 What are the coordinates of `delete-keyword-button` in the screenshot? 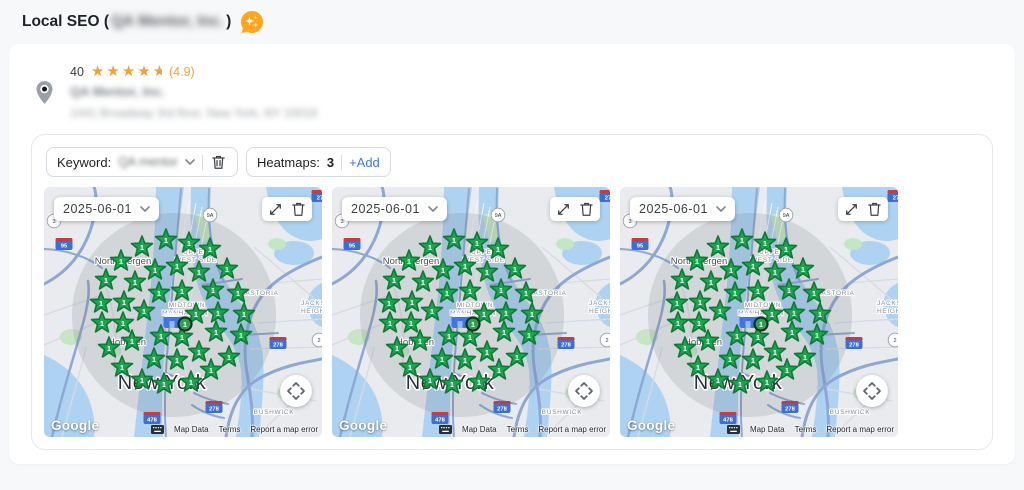 It's located at (218, 162).